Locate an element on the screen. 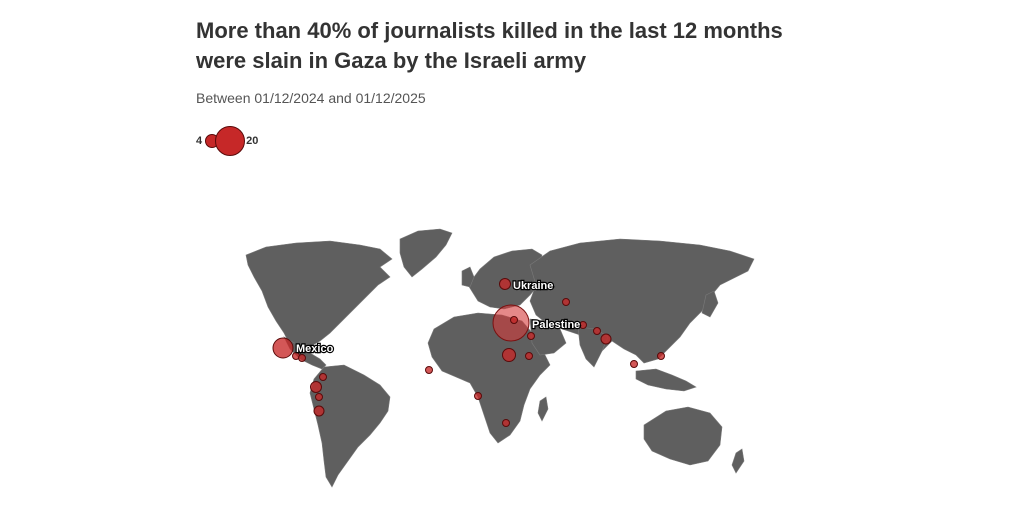  bubble-philippines is located at coordinates (661, 356).